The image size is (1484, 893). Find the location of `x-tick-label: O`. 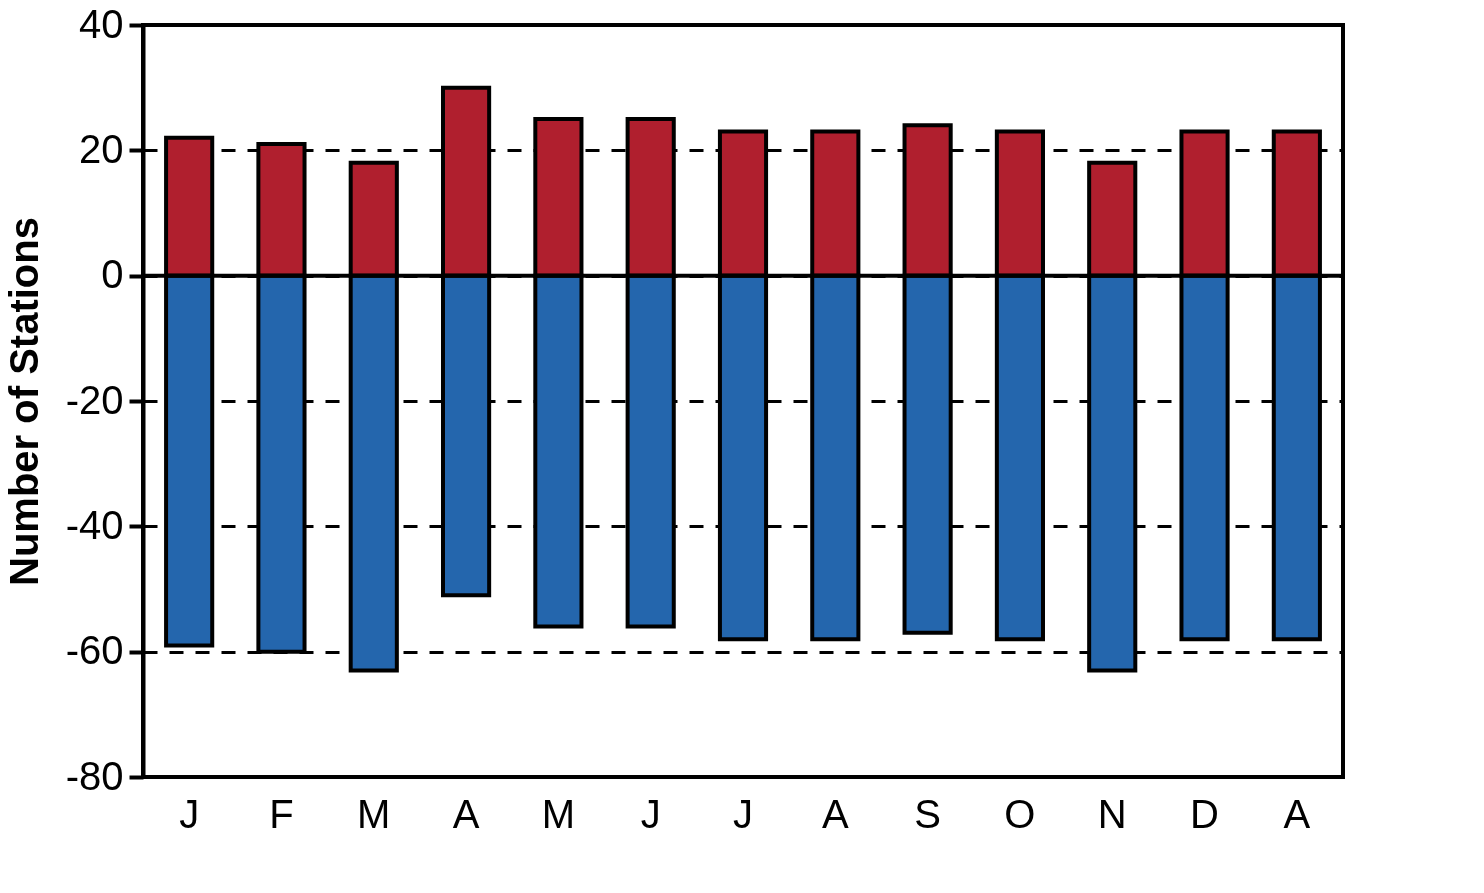

x-tick-label: O is located at coordinates (1020, 813).